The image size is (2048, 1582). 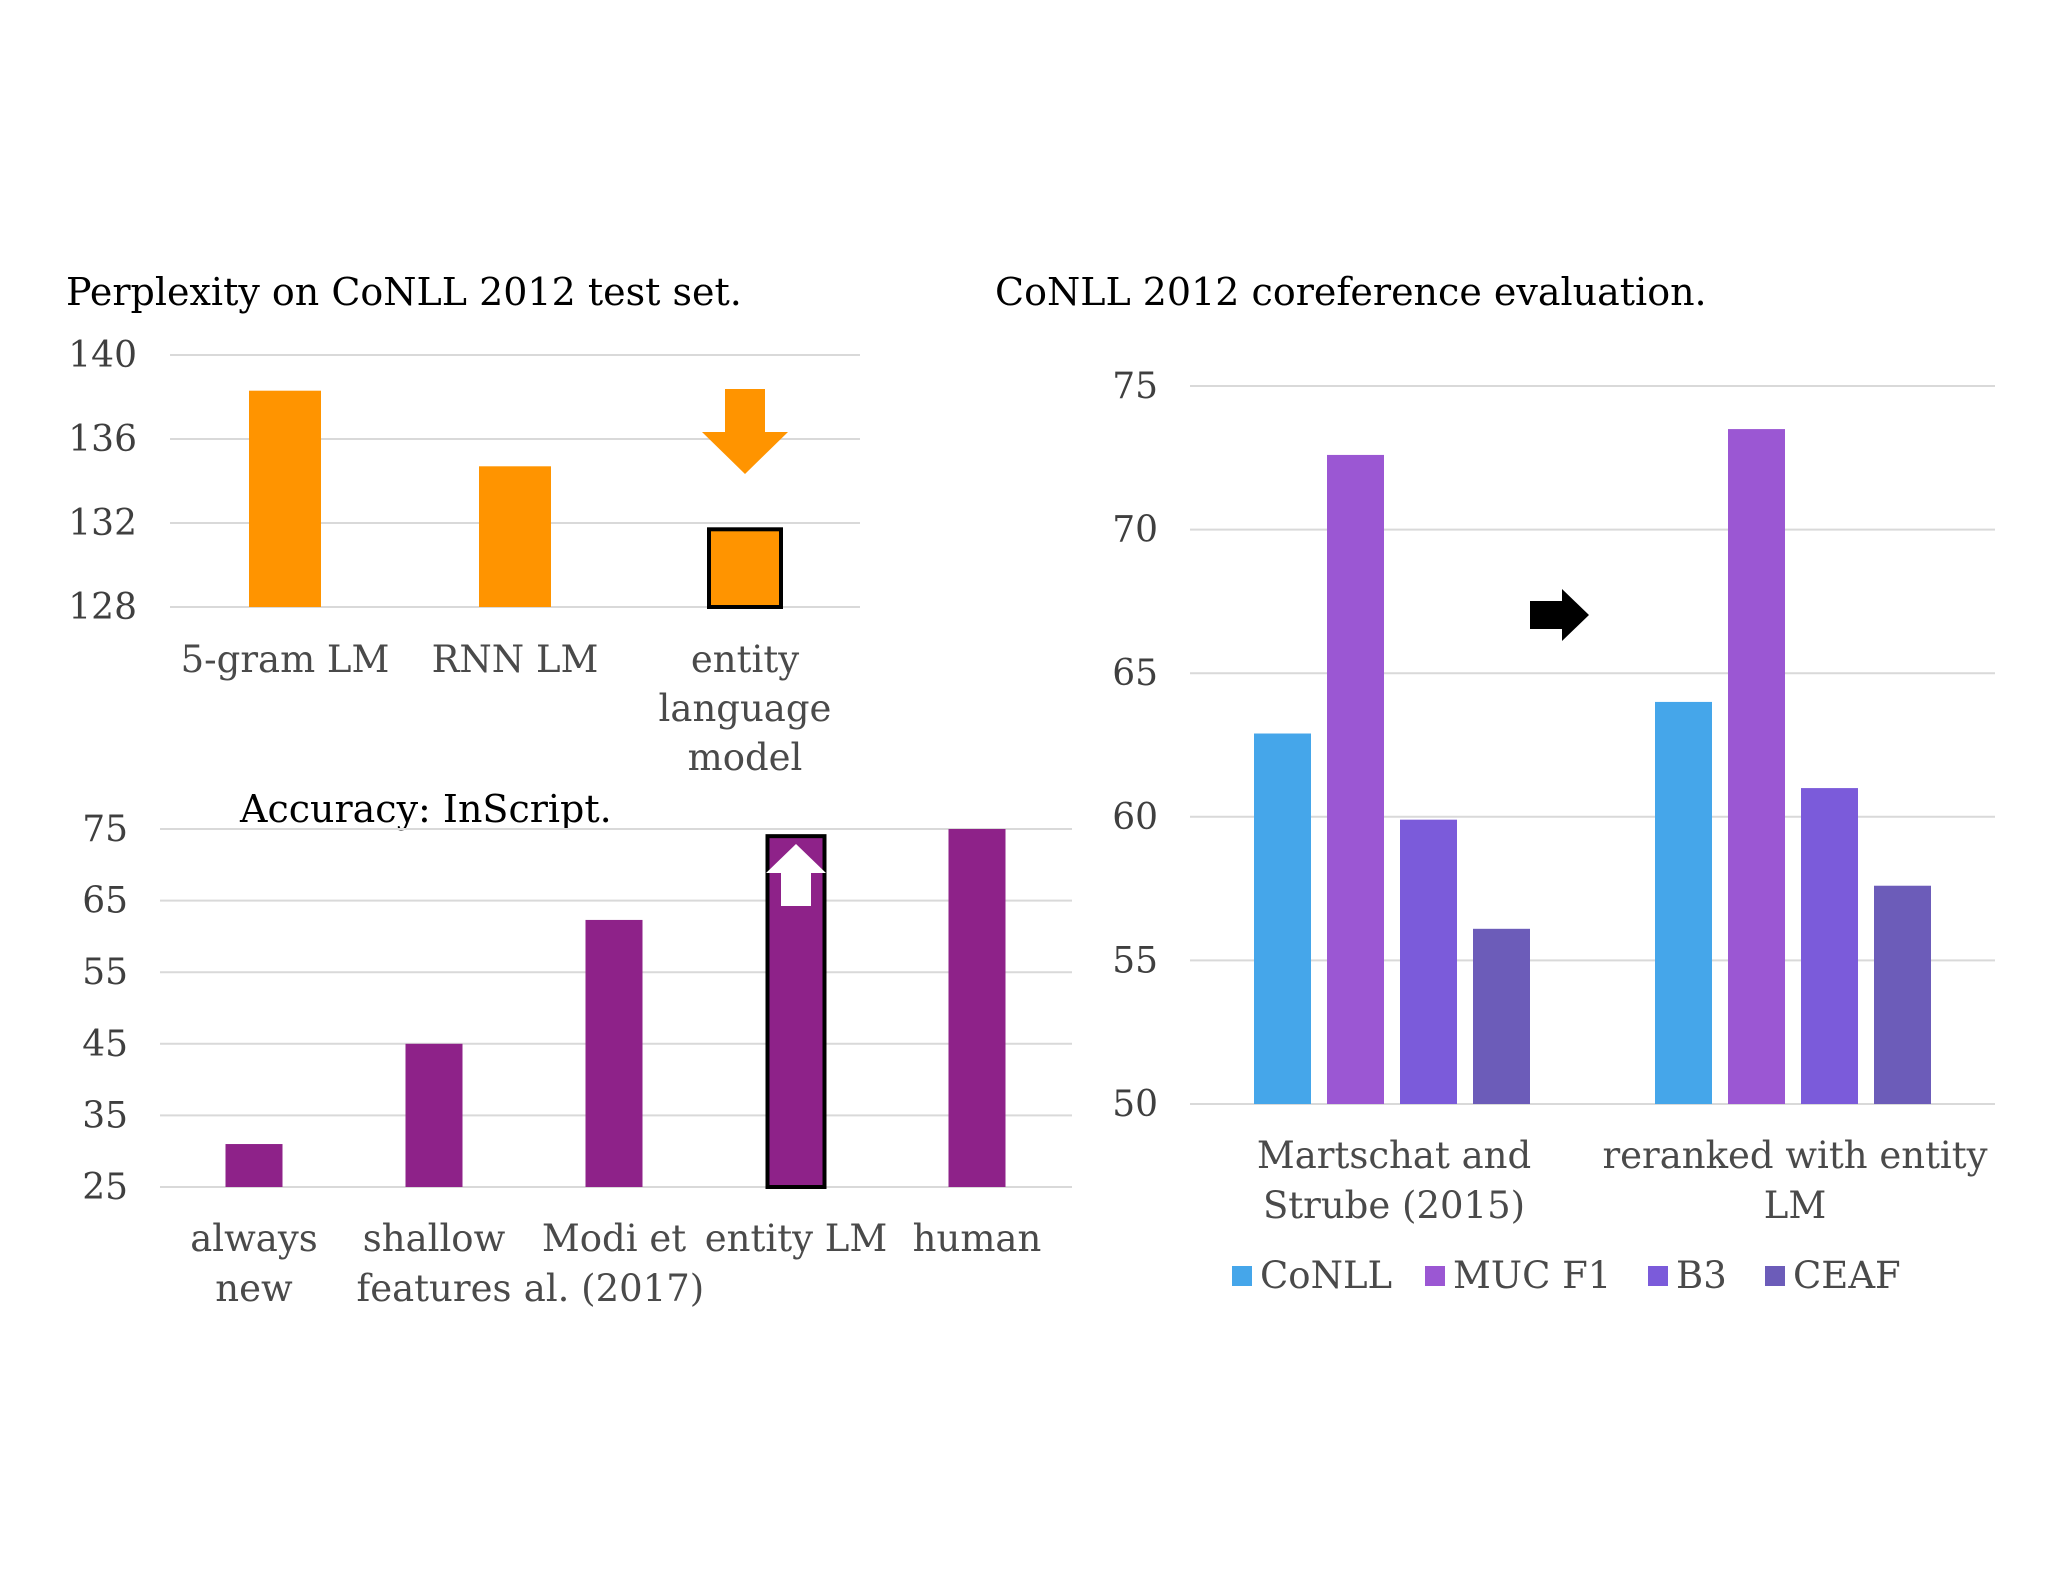 I want to click on coreference-legend-label: MUC F1, so click(x=1532, y=1275).